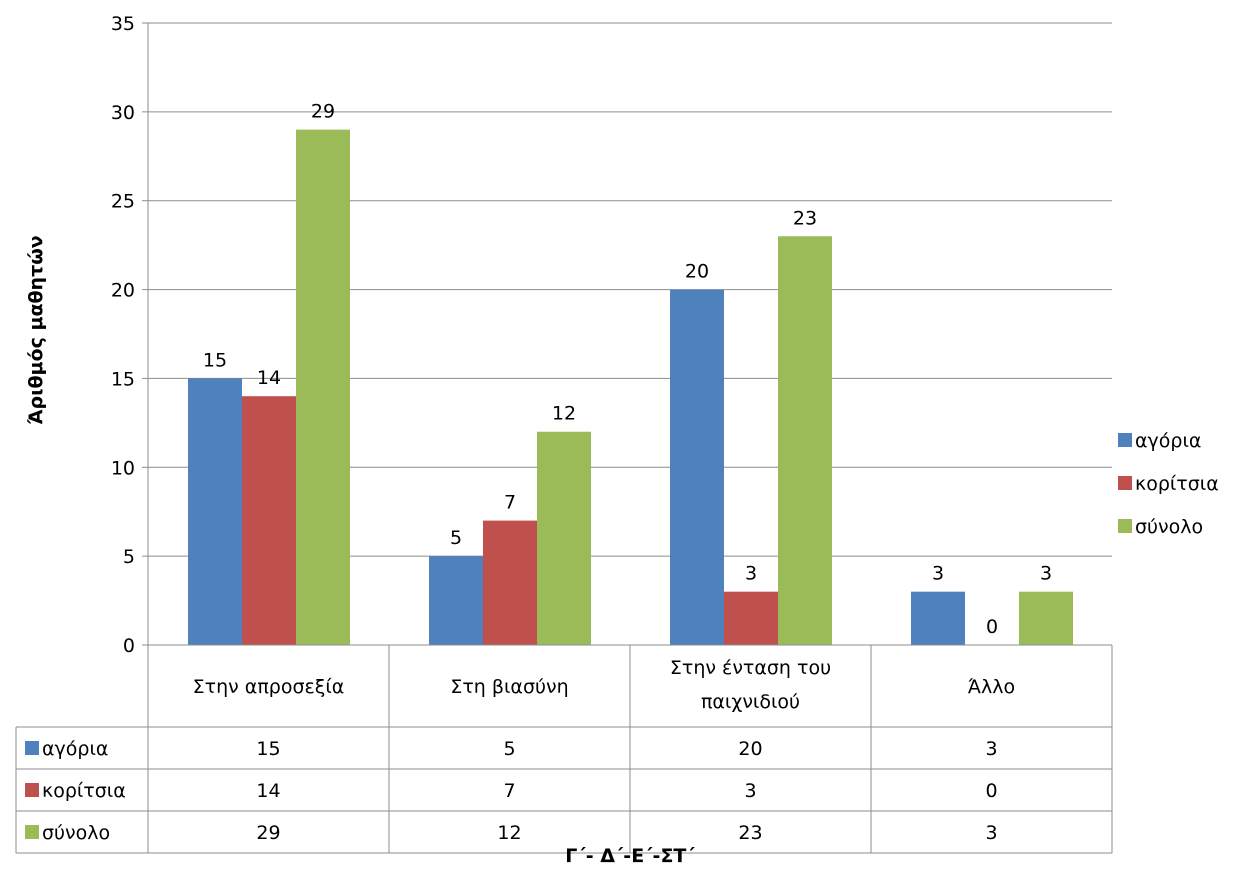 The image size is (1245, 873). I want to click on table-cell: 5, so click(509, 749).